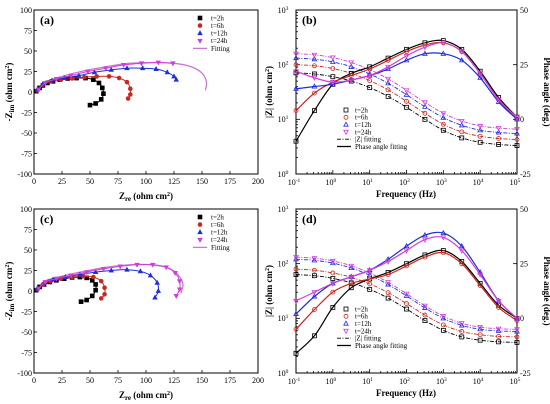 The image size is (550, 404). I want to click on y-right-tick-label: 25, so click(524, 263).